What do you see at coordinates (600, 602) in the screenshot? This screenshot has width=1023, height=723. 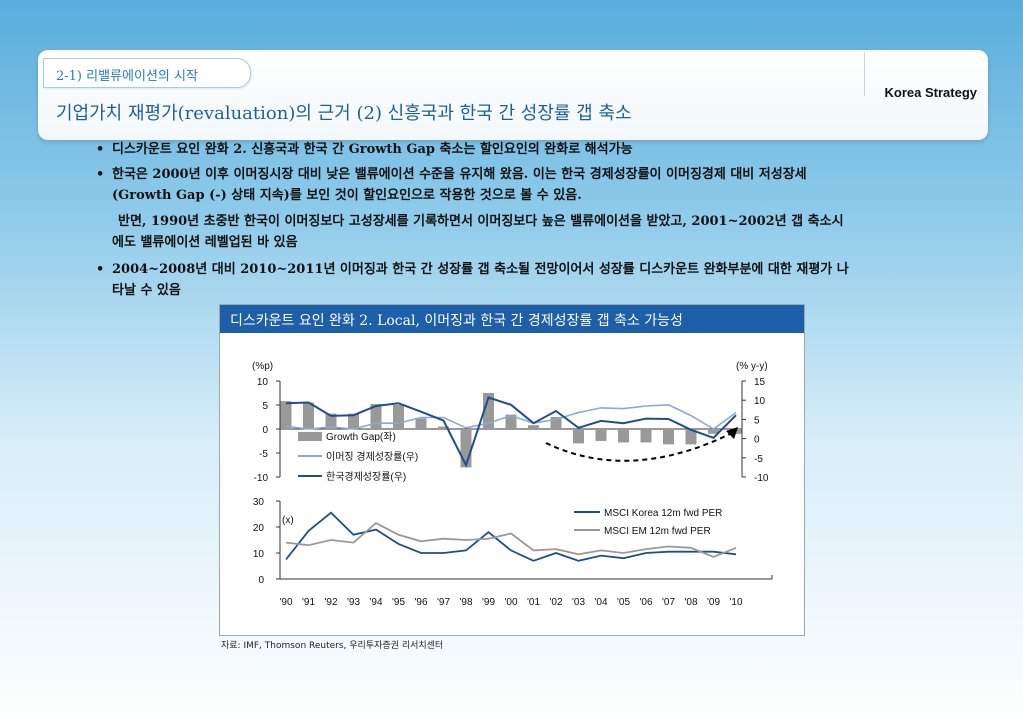 I see `x-tick-label: '04` at bounding box center [600, 602].